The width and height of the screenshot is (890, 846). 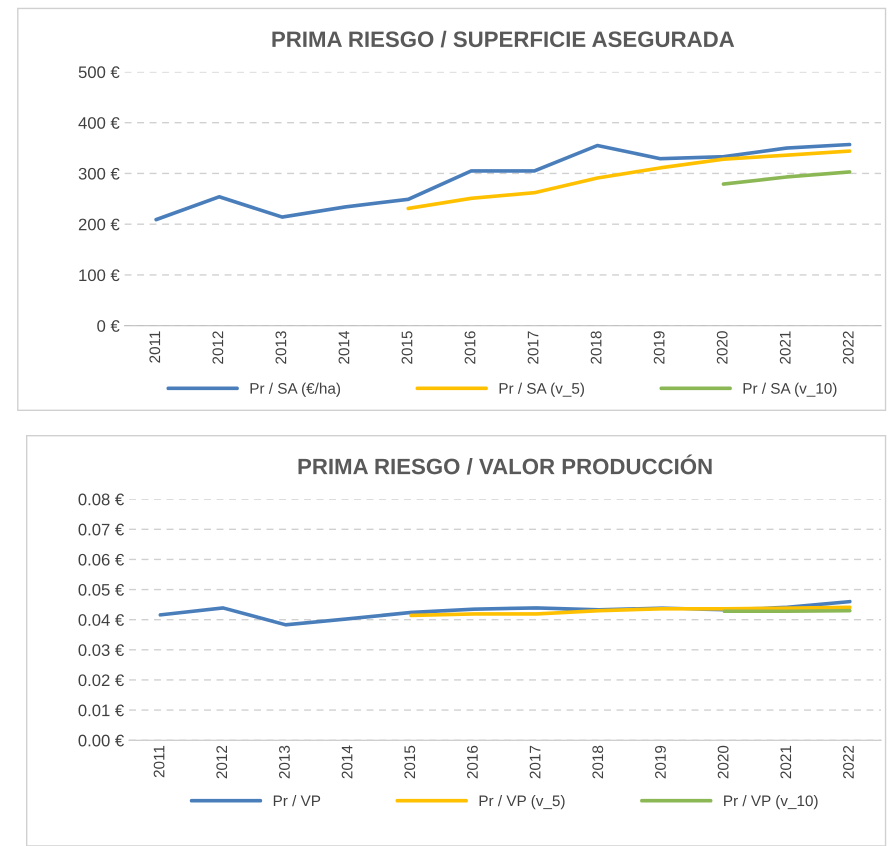 I want to click on y-tick-label: 300 €, so click(x=99, y=174).